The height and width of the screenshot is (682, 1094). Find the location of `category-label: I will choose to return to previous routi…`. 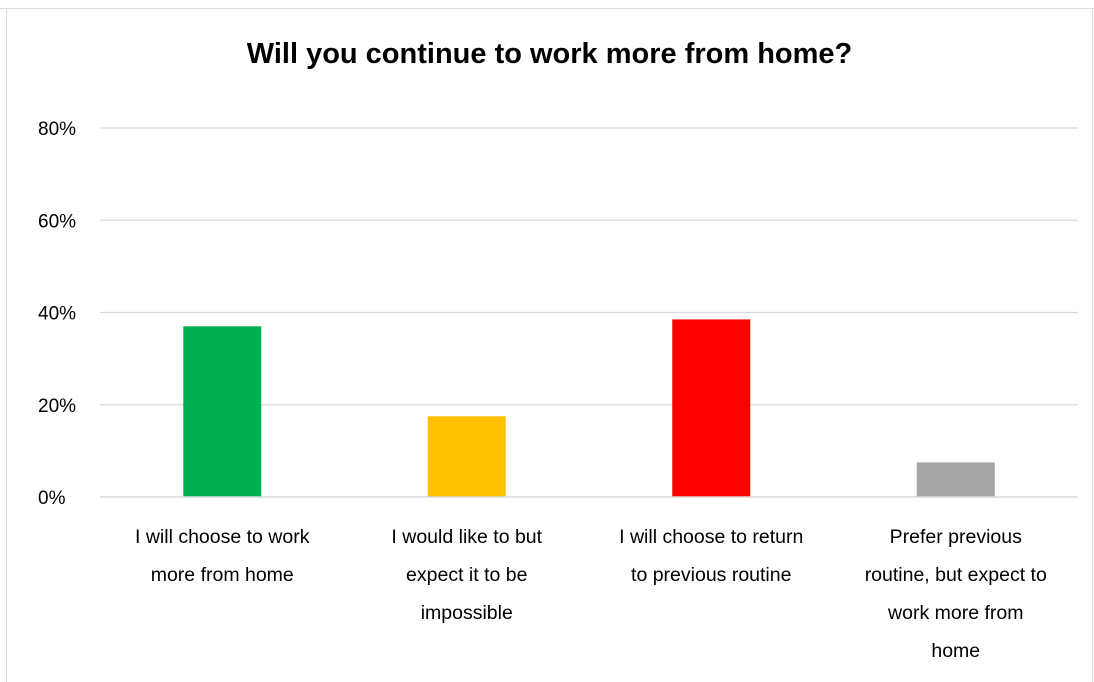

category-label: I will choose to return to previous routi… is located at coordinates (711, 556).